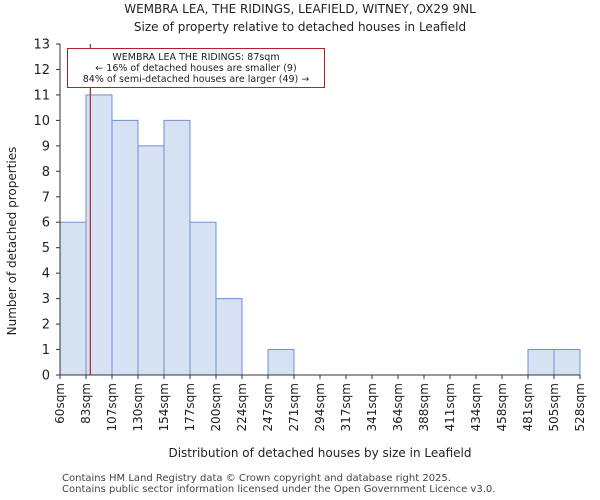 The height and width of the screenshot is (500, 600). I want to click on x-tick-label: 271sqm, so click(294, 407).